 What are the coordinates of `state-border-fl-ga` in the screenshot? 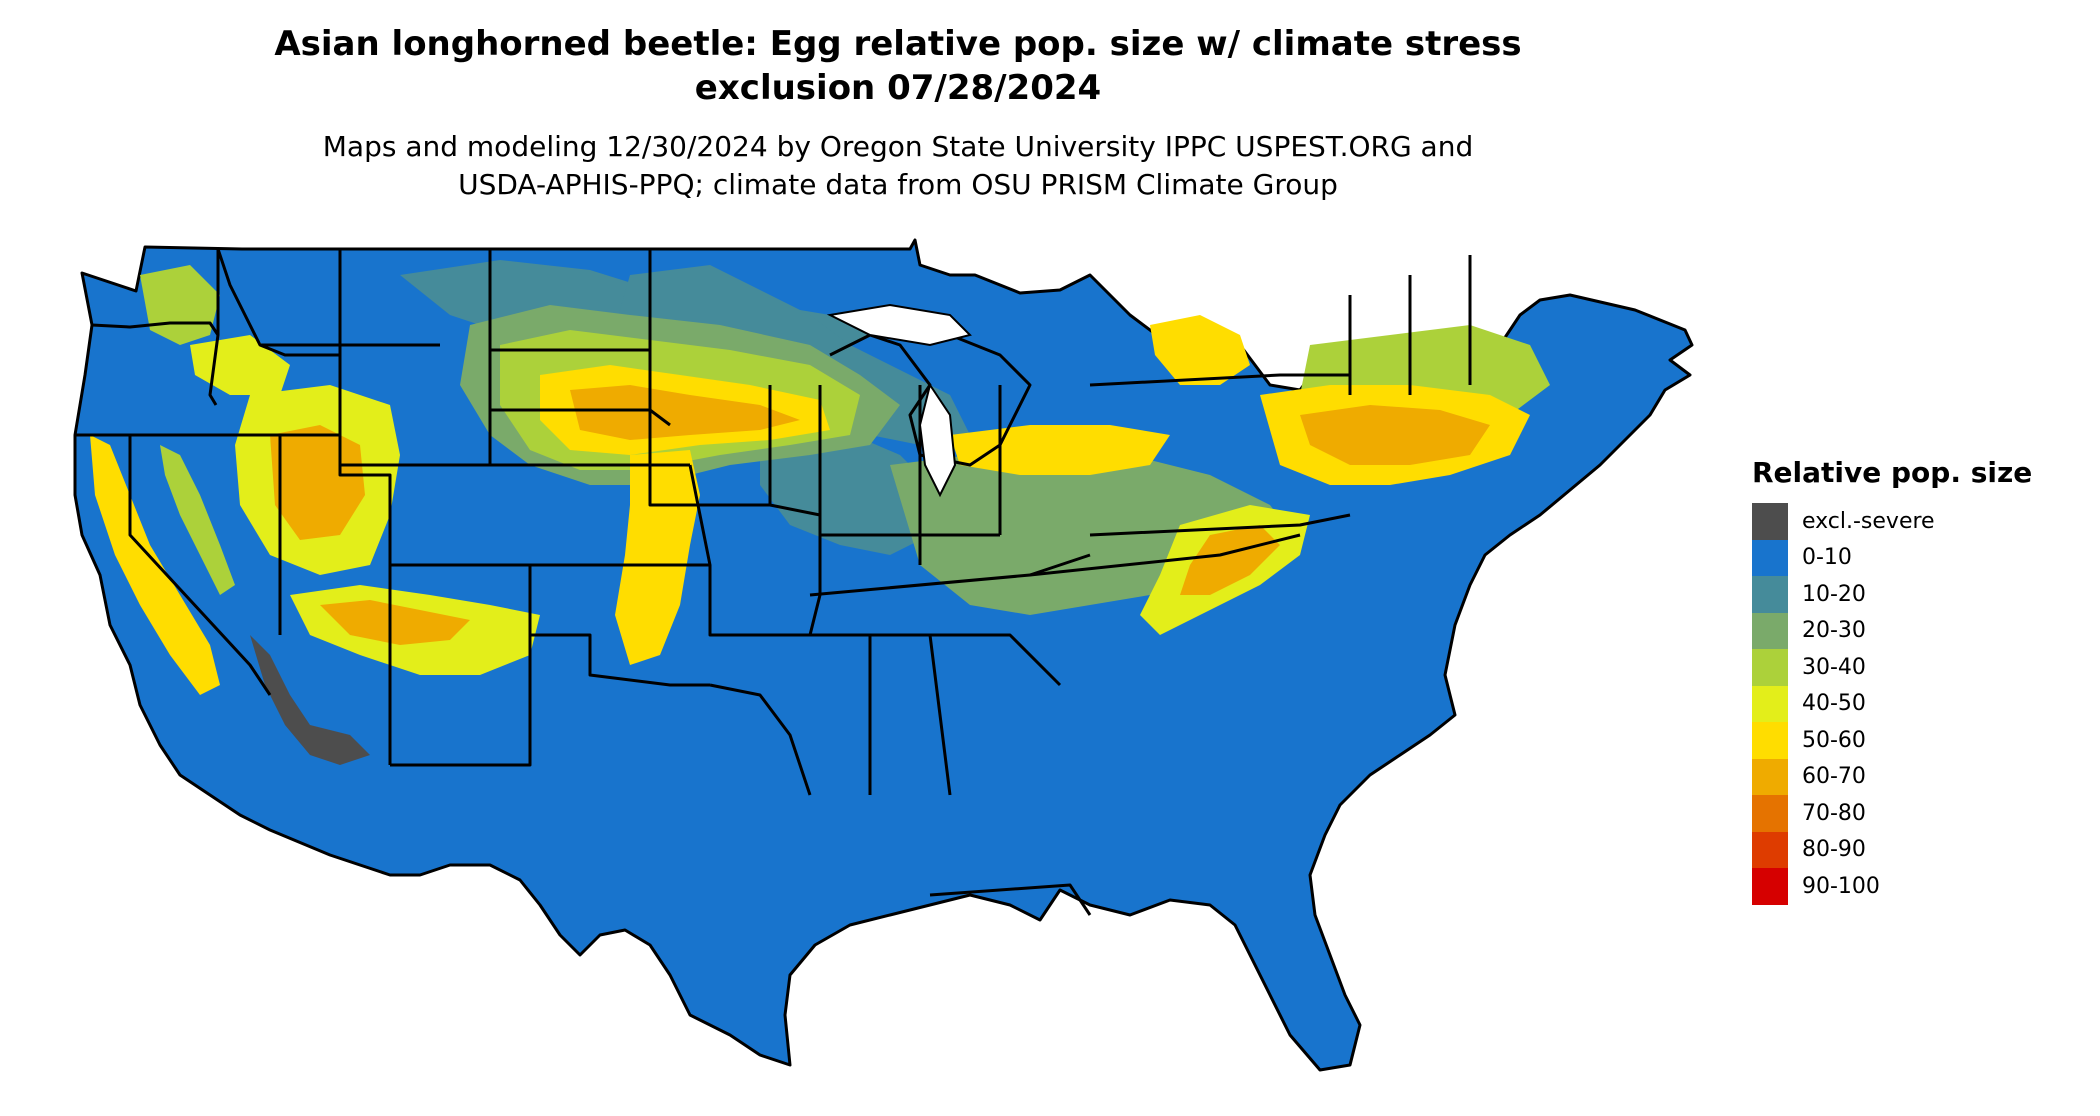 It's located at (1010, 899).